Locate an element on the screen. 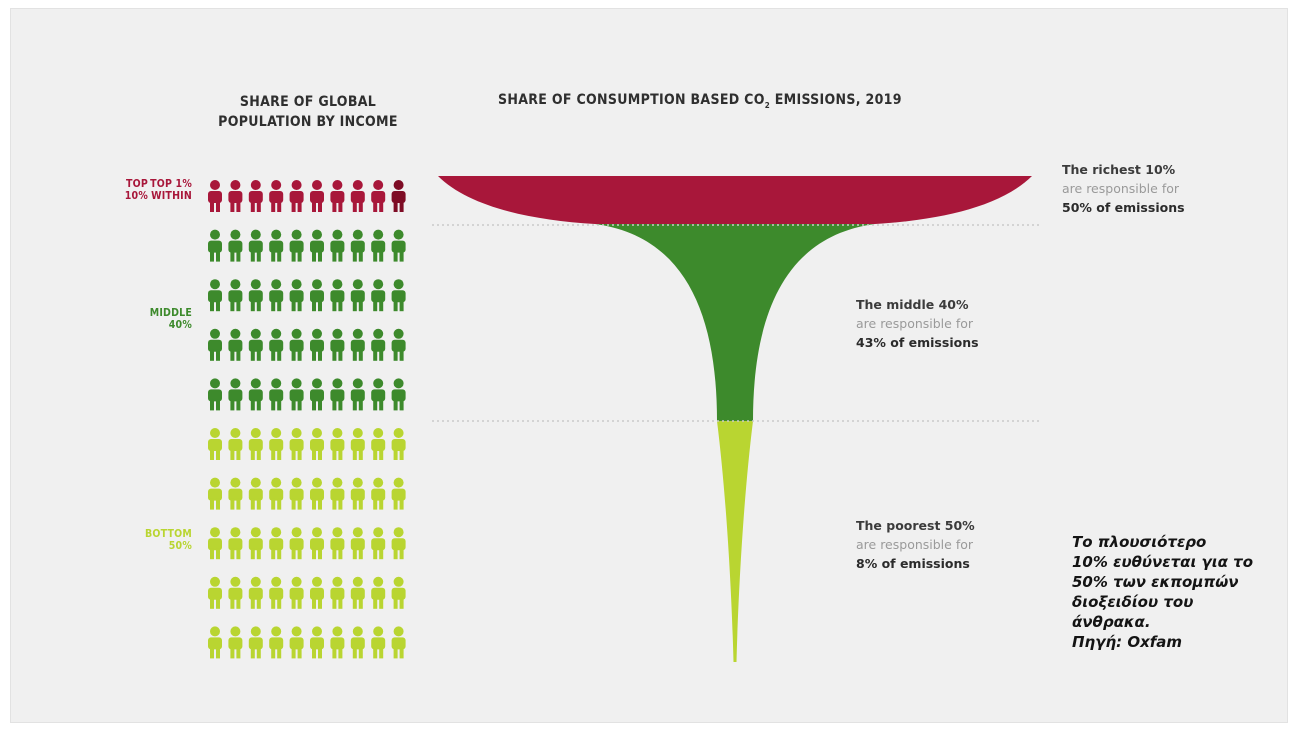 This screenshot has width=1300, height=733. funnel-band-middle is located at coordinates (735, 322).